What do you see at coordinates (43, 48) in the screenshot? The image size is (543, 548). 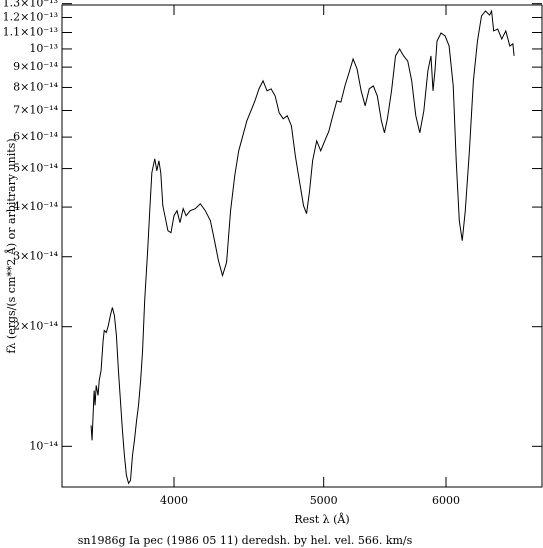 I see `y-tick-label: 10⁻¹³` at bounding box center [43, 48].